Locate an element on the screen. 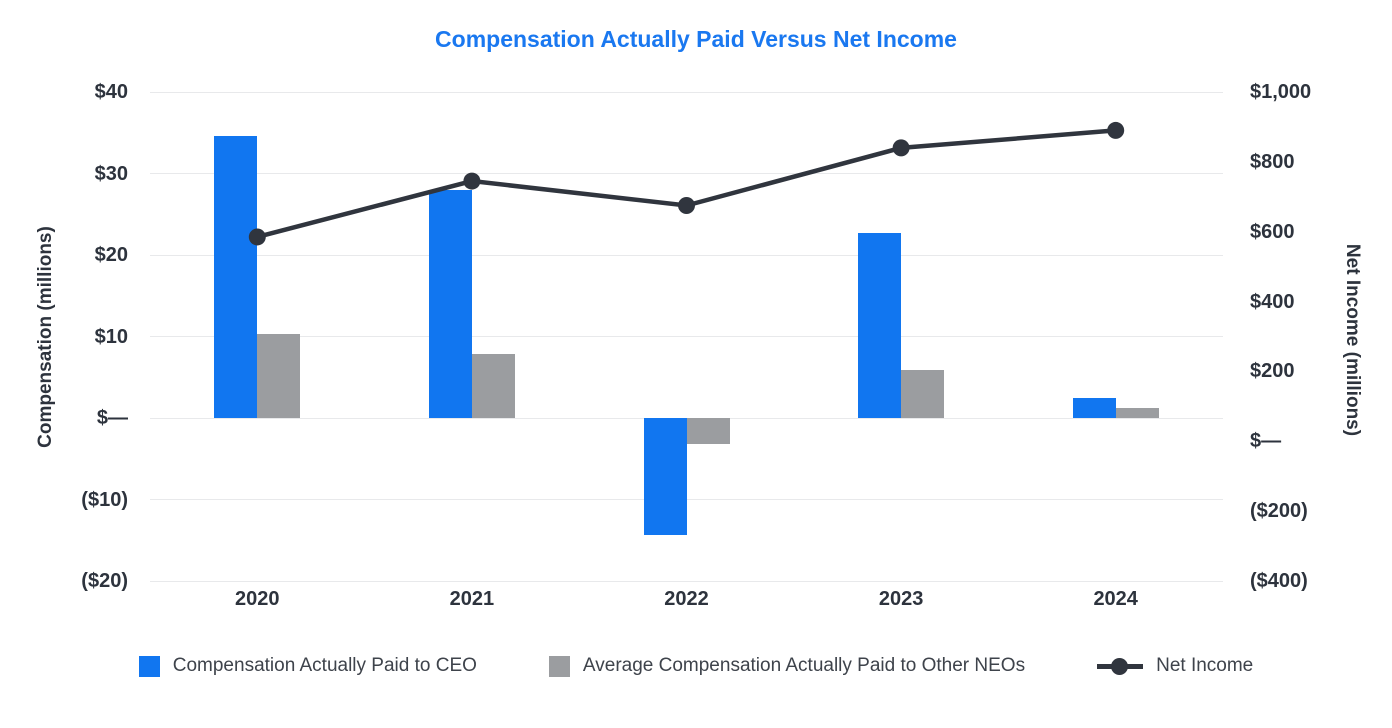 This screenshot has width=1392, height=728. bar-ceo-2022 is located at coordinates (665, 476).